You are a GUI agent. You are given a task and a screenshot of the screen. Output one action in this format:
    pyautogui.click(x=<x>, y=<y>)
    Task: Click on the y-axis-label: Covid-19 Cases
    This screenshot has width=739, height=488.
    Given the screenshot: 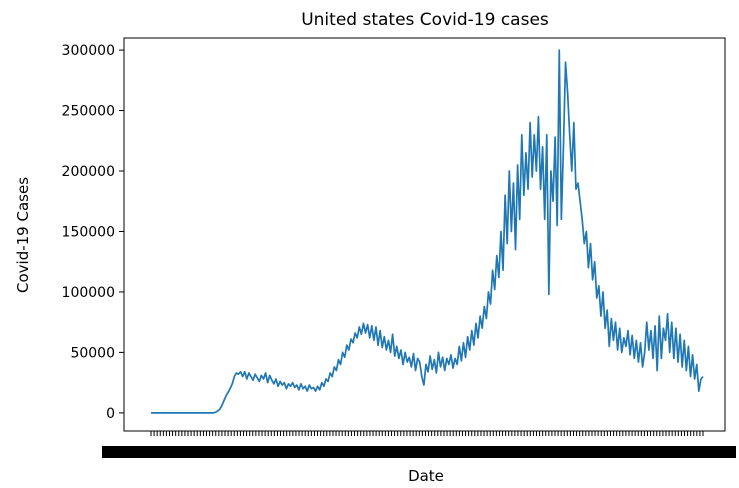 What is the action you would take?
    pyautogui.click(x=23, y=235)
    